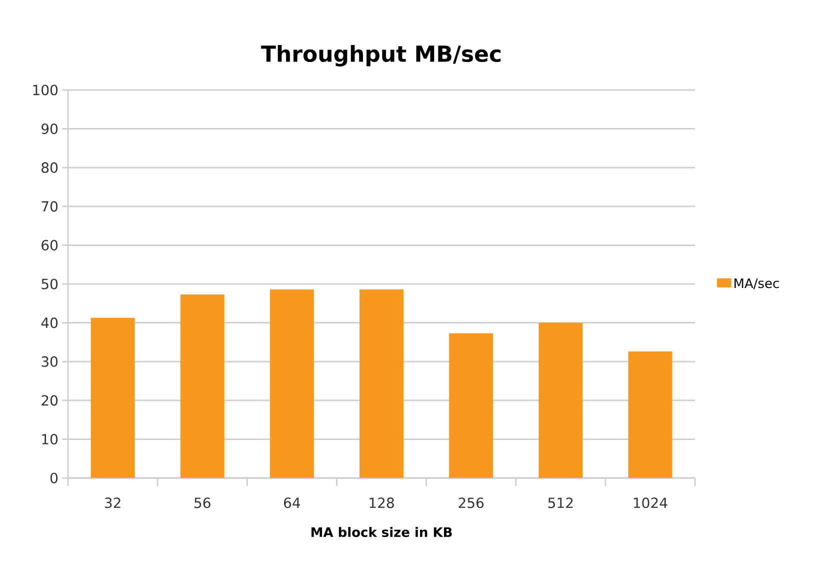  What do you see at coordinates (382, 503) in the screenshot?
I see `x-tick-label: 128` at bounding box center [382, 503].